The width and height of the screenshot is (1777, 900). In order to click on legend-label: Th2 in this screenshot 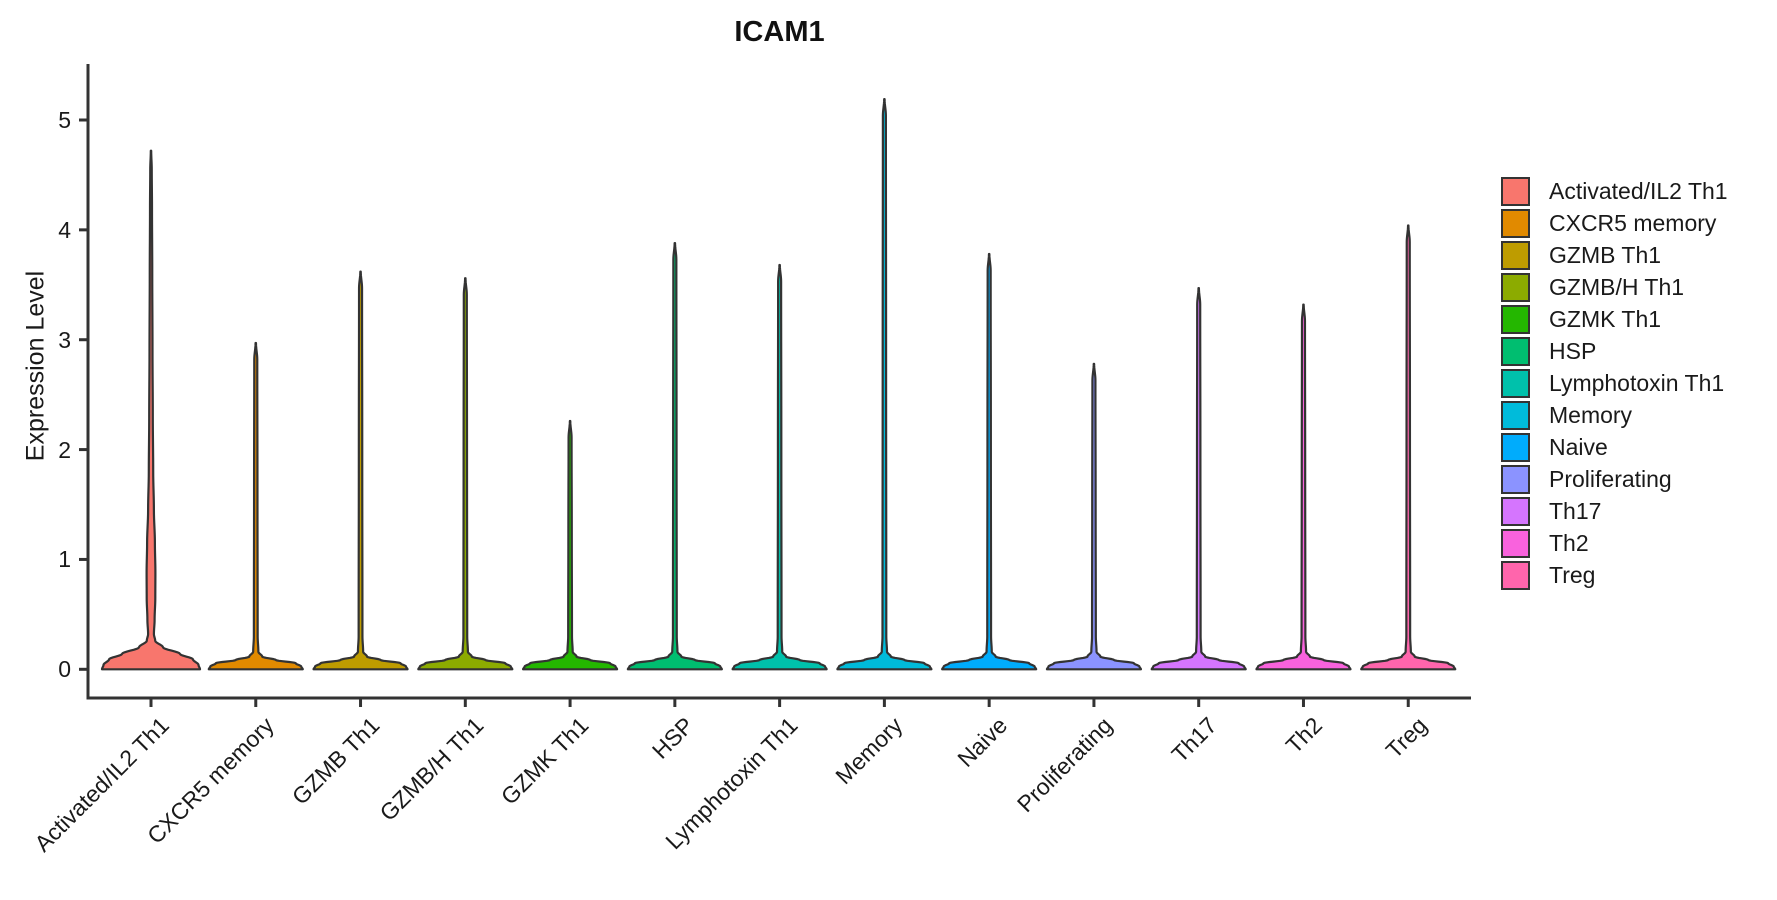, I will do `click(1569, 543)`.